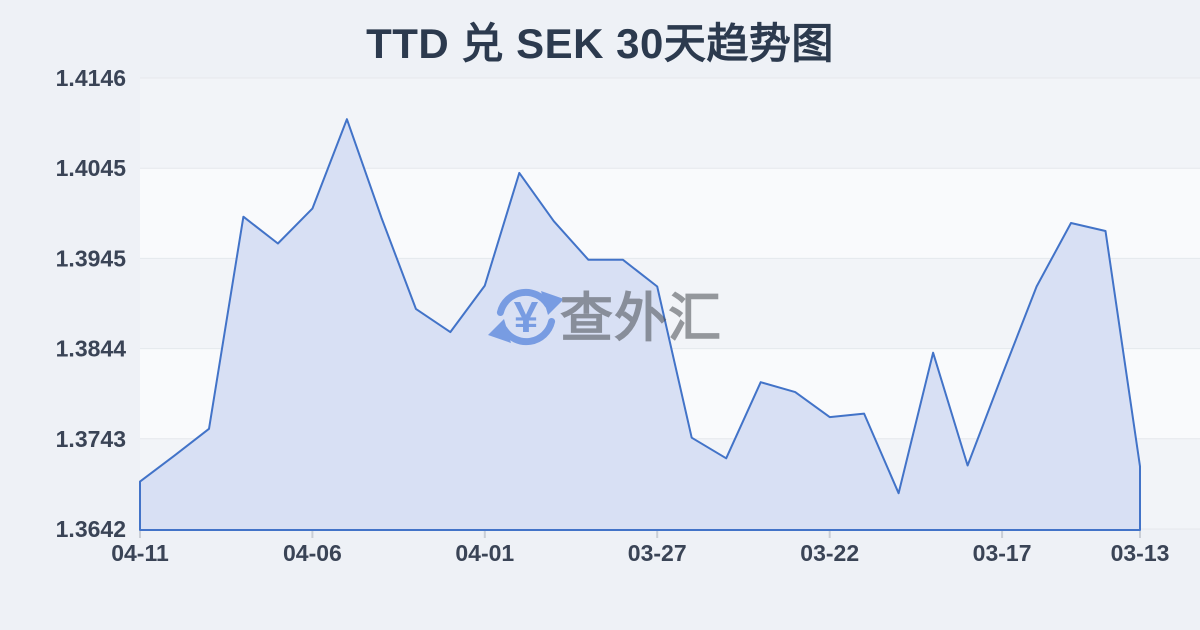  I want to click on watermark: ¥ 查外汇, so click(605, 318).